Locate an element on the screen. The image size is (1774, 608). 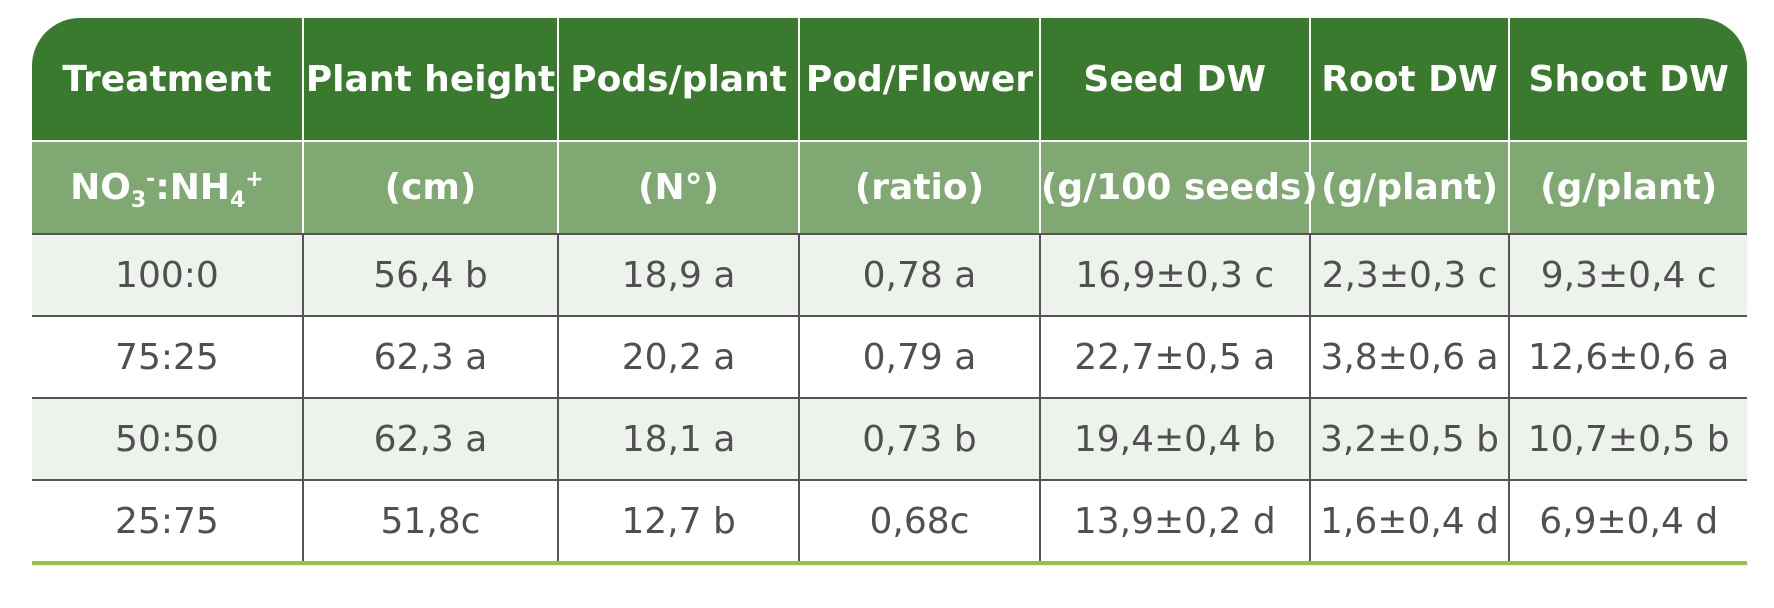
cell-shoot-dw: 9,3±0,4 c is located at coordinates (1628, 275).